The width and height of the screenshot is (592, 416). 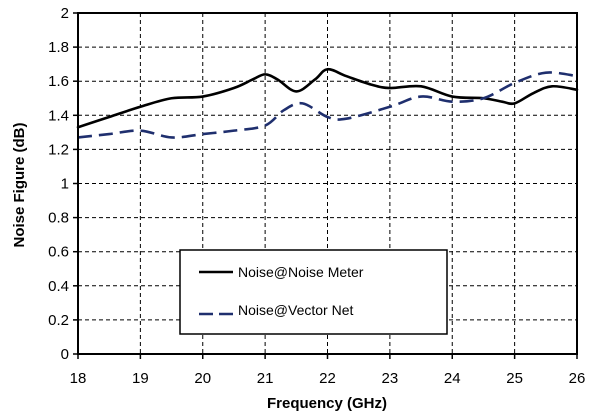 What do you see at coordinates (19, 184) in the screenshot?
I see `y-axis-title: Noise Figure (dB)` at bounding box center [19, 184].